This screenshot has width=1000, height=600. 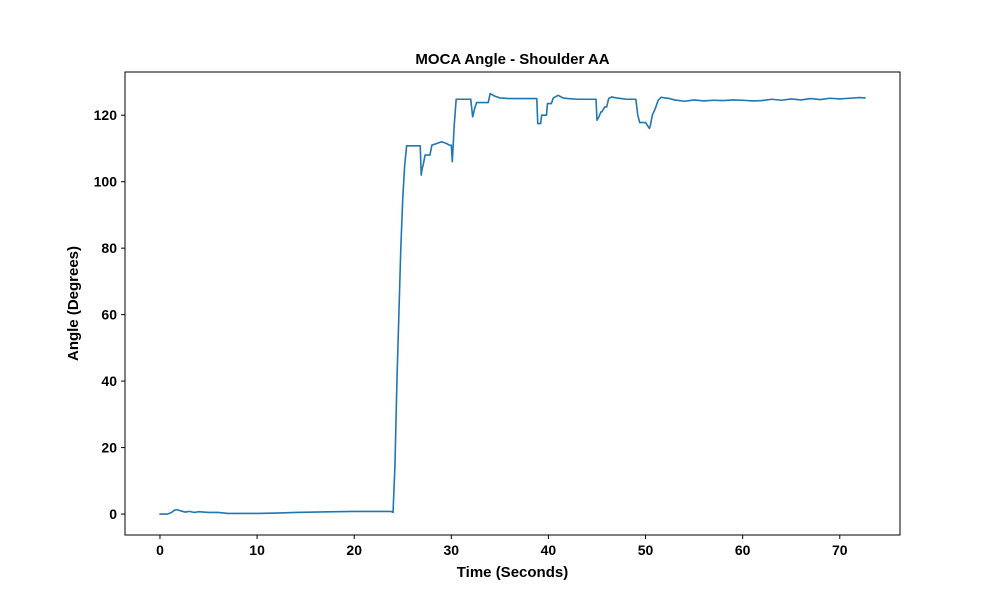 I want to click on chart-title: MOCA Angle - Shoulder AA, so click(x=512, y=59).